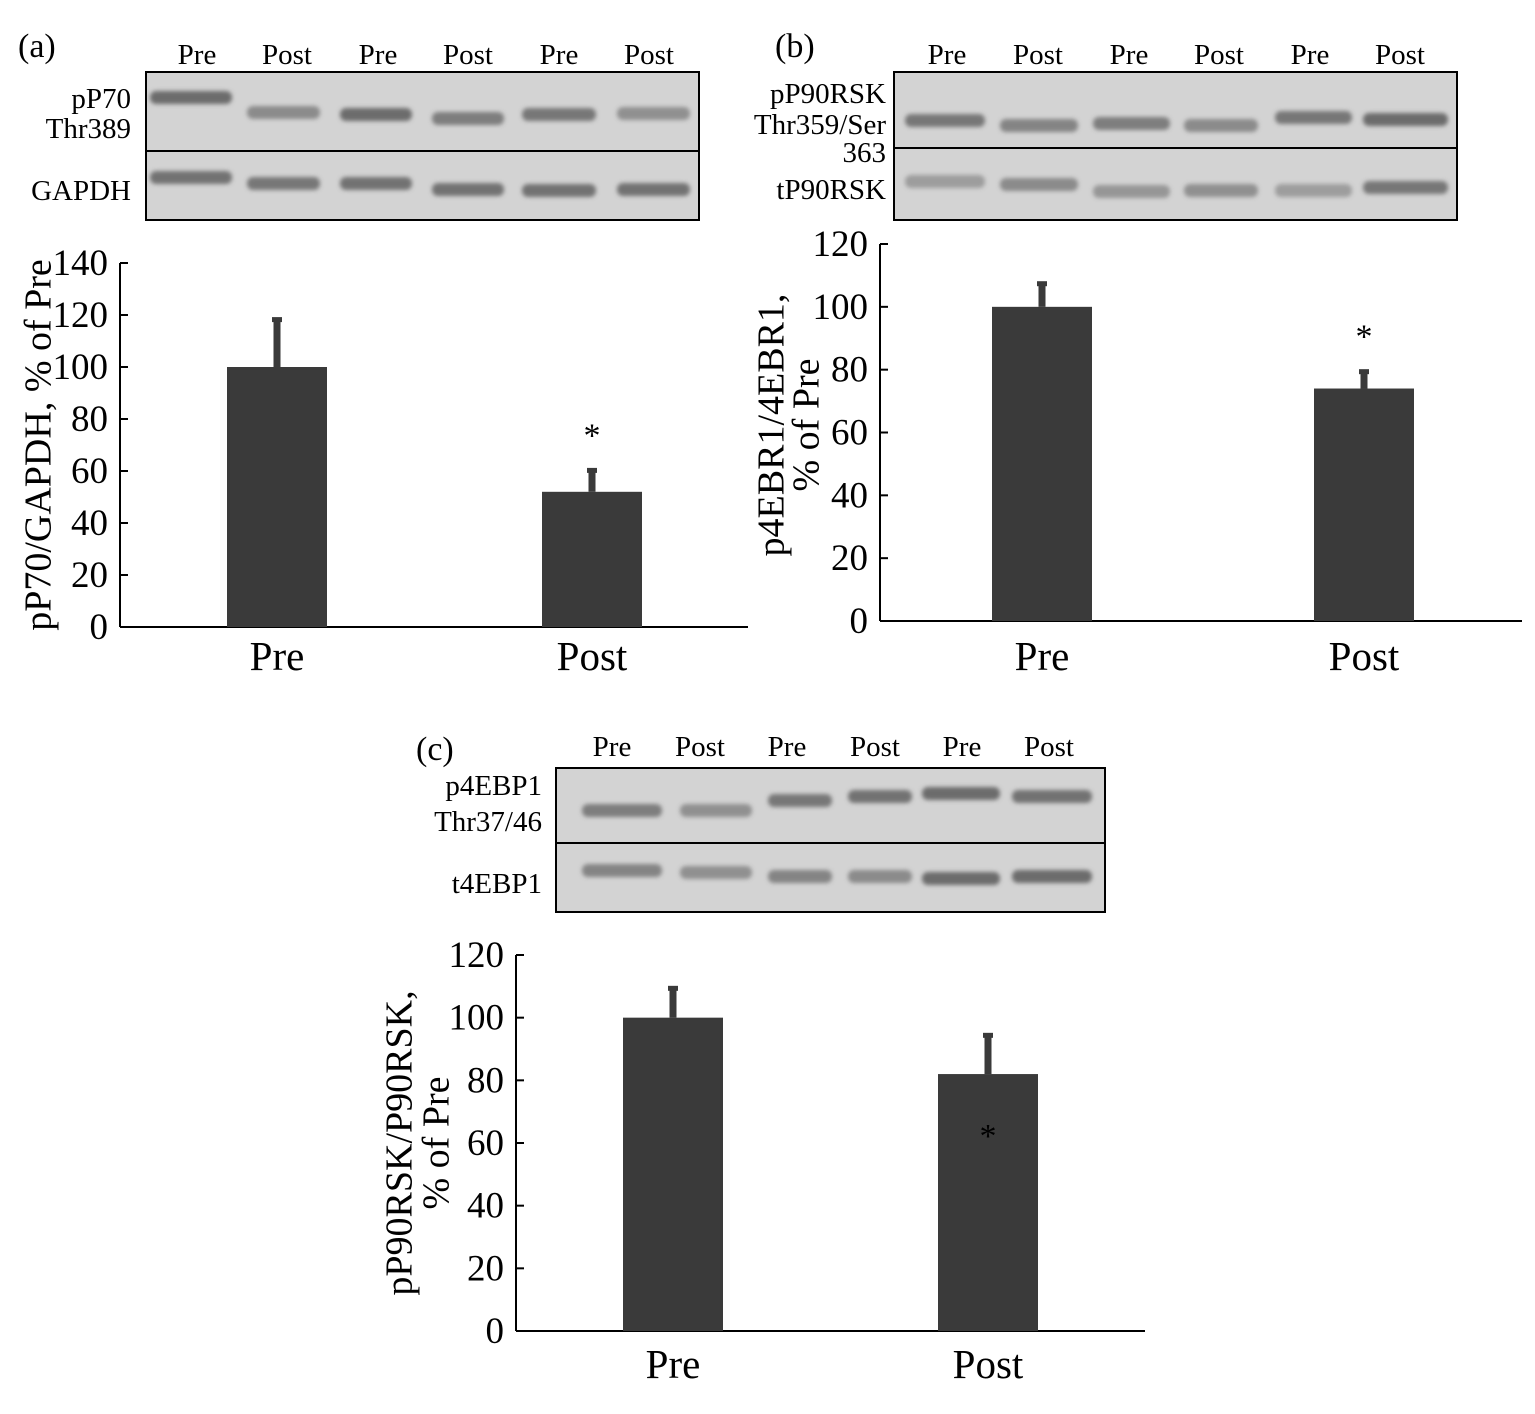 The width and height of the screenshot is (1535, 1414). What do you see at coordinates (795, 46) in the screenshot?
I see `panel-label: (b)` at bounding box center [795, 46].